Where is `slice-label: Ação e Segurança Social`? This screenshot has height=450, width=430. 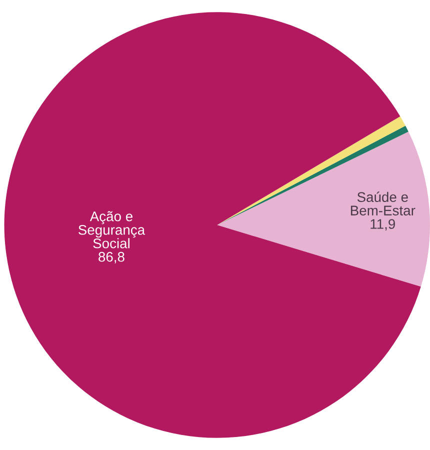 slice-label: Ação e Segurança Social is located at coordinates (112, 229).